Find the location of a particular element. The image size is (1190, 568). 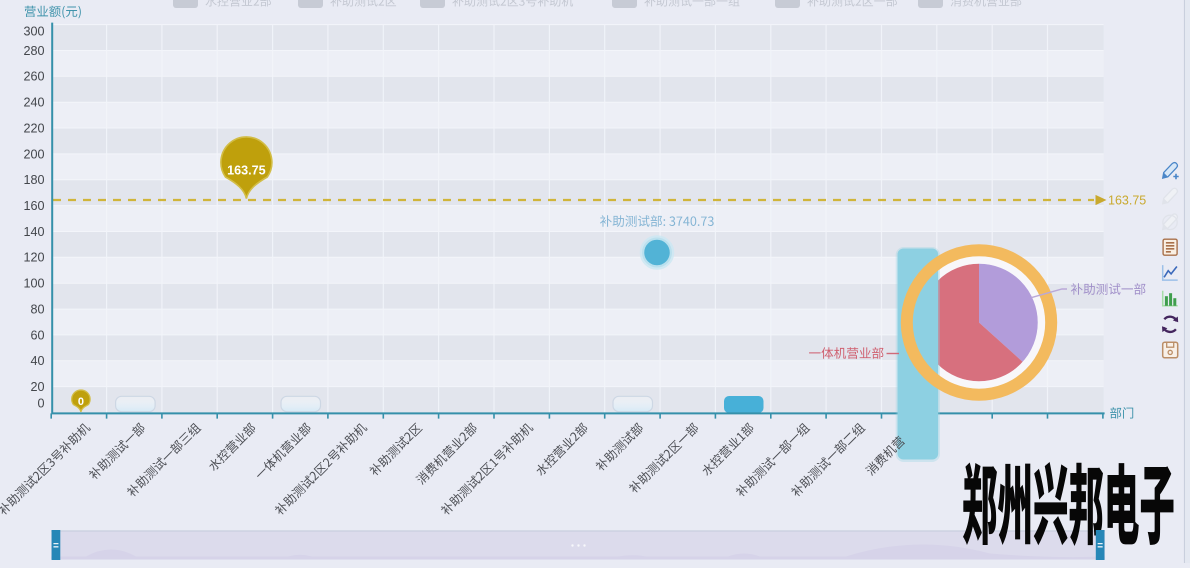

svg-text: 240 is located at coordinates (33, 103).